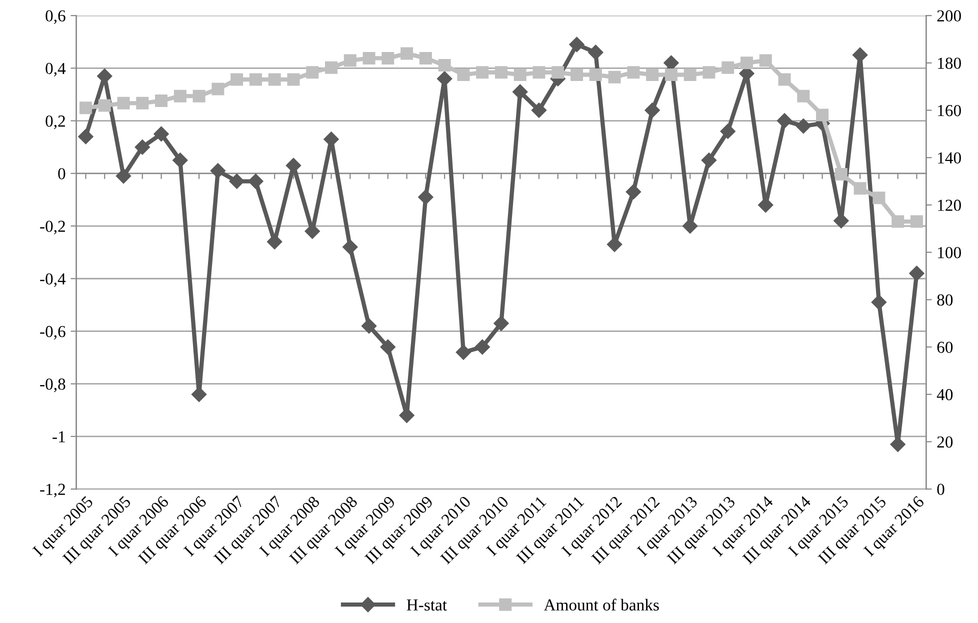 Image resolution: width=978 pixels, height=623 pixels. What do you see at coordinates (949, 63) in the screenshot?
I see `y2-tick-label: 180` at bounding box center [949, 63].